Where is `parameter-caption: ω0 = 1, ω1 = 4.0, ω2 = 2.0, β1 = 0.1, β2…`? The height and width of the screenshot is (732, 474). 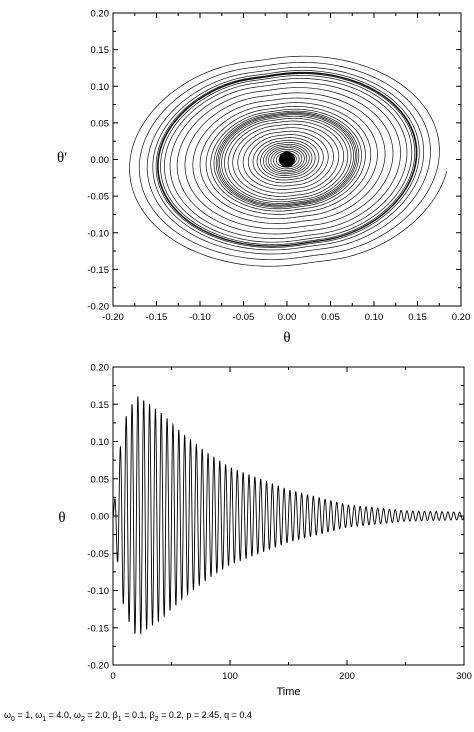 parameter-caption: ω0 = 1, ω1 = 4.0, ω2 = 2.0, β1 = 0.1, β2… is located at coordinates (238, 716).